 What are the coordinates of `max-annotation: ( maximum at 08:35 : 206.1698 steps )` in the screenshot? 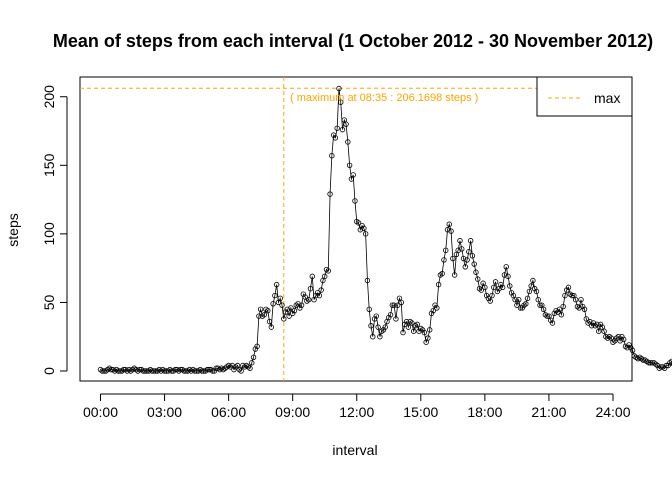 It's located at (384, 98).